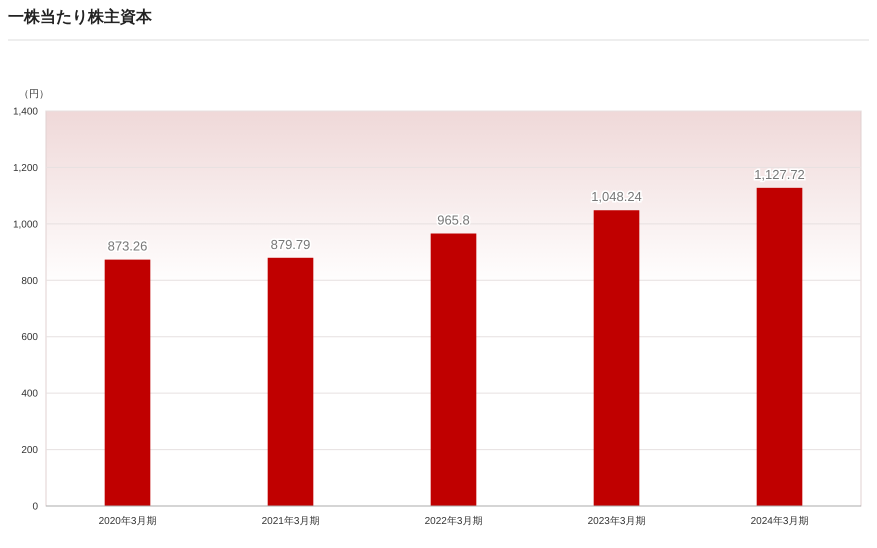  Describe the element at coordinates (25, 112) in the screenshot. I see `y-tick-label: 1,400` at that location.